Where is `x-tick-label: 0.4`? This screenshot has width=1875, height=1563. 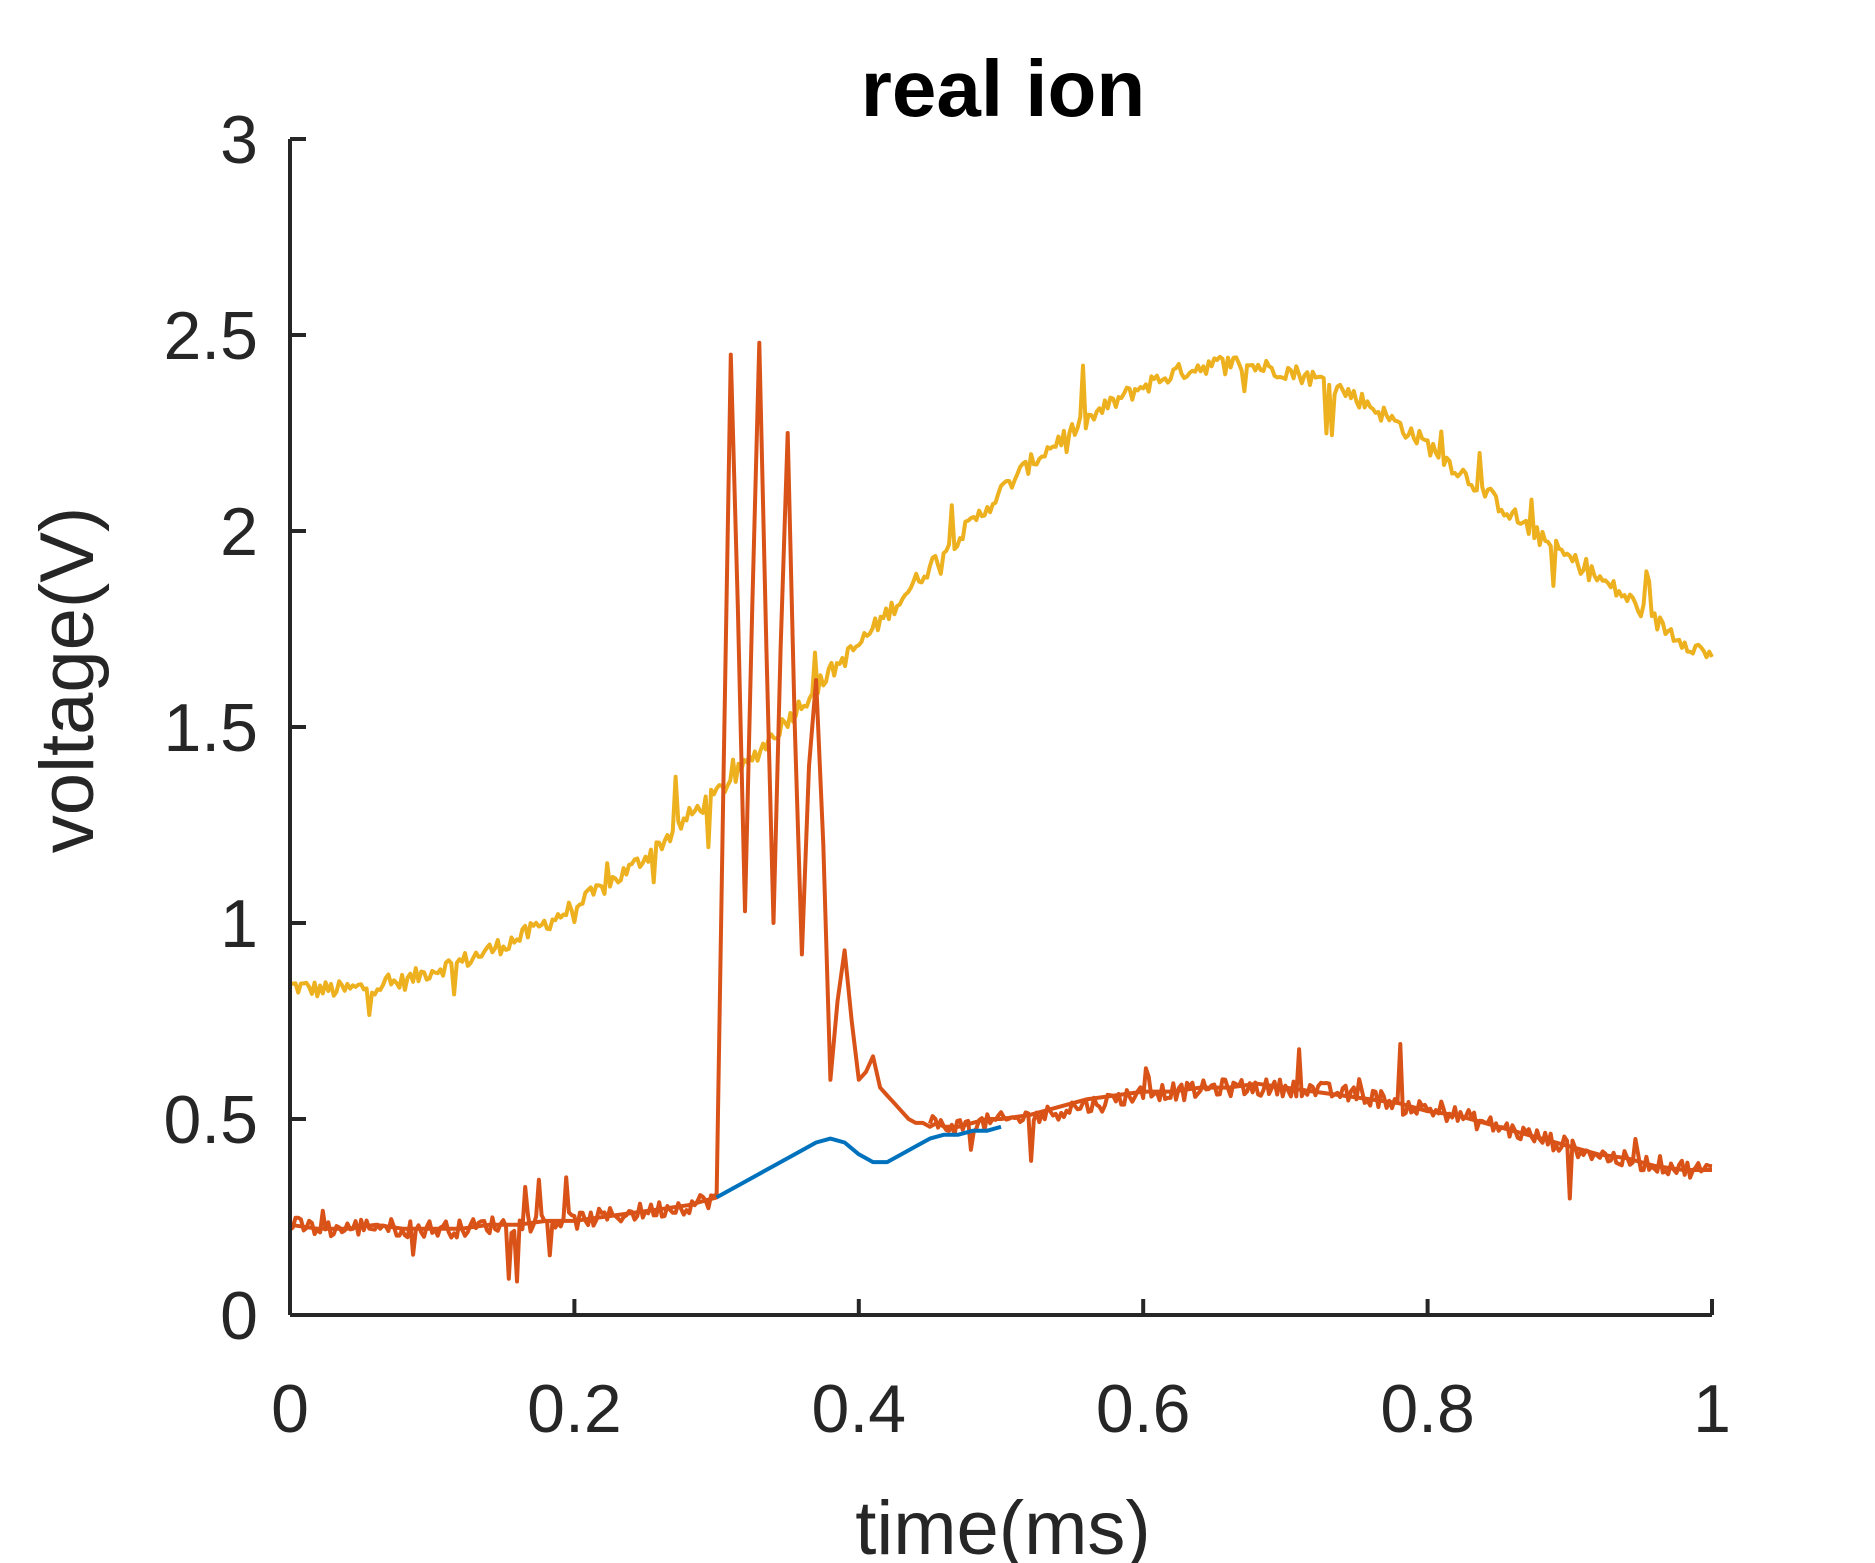 x-tick-label: 0.4 is located at coordinates (859, 1409).